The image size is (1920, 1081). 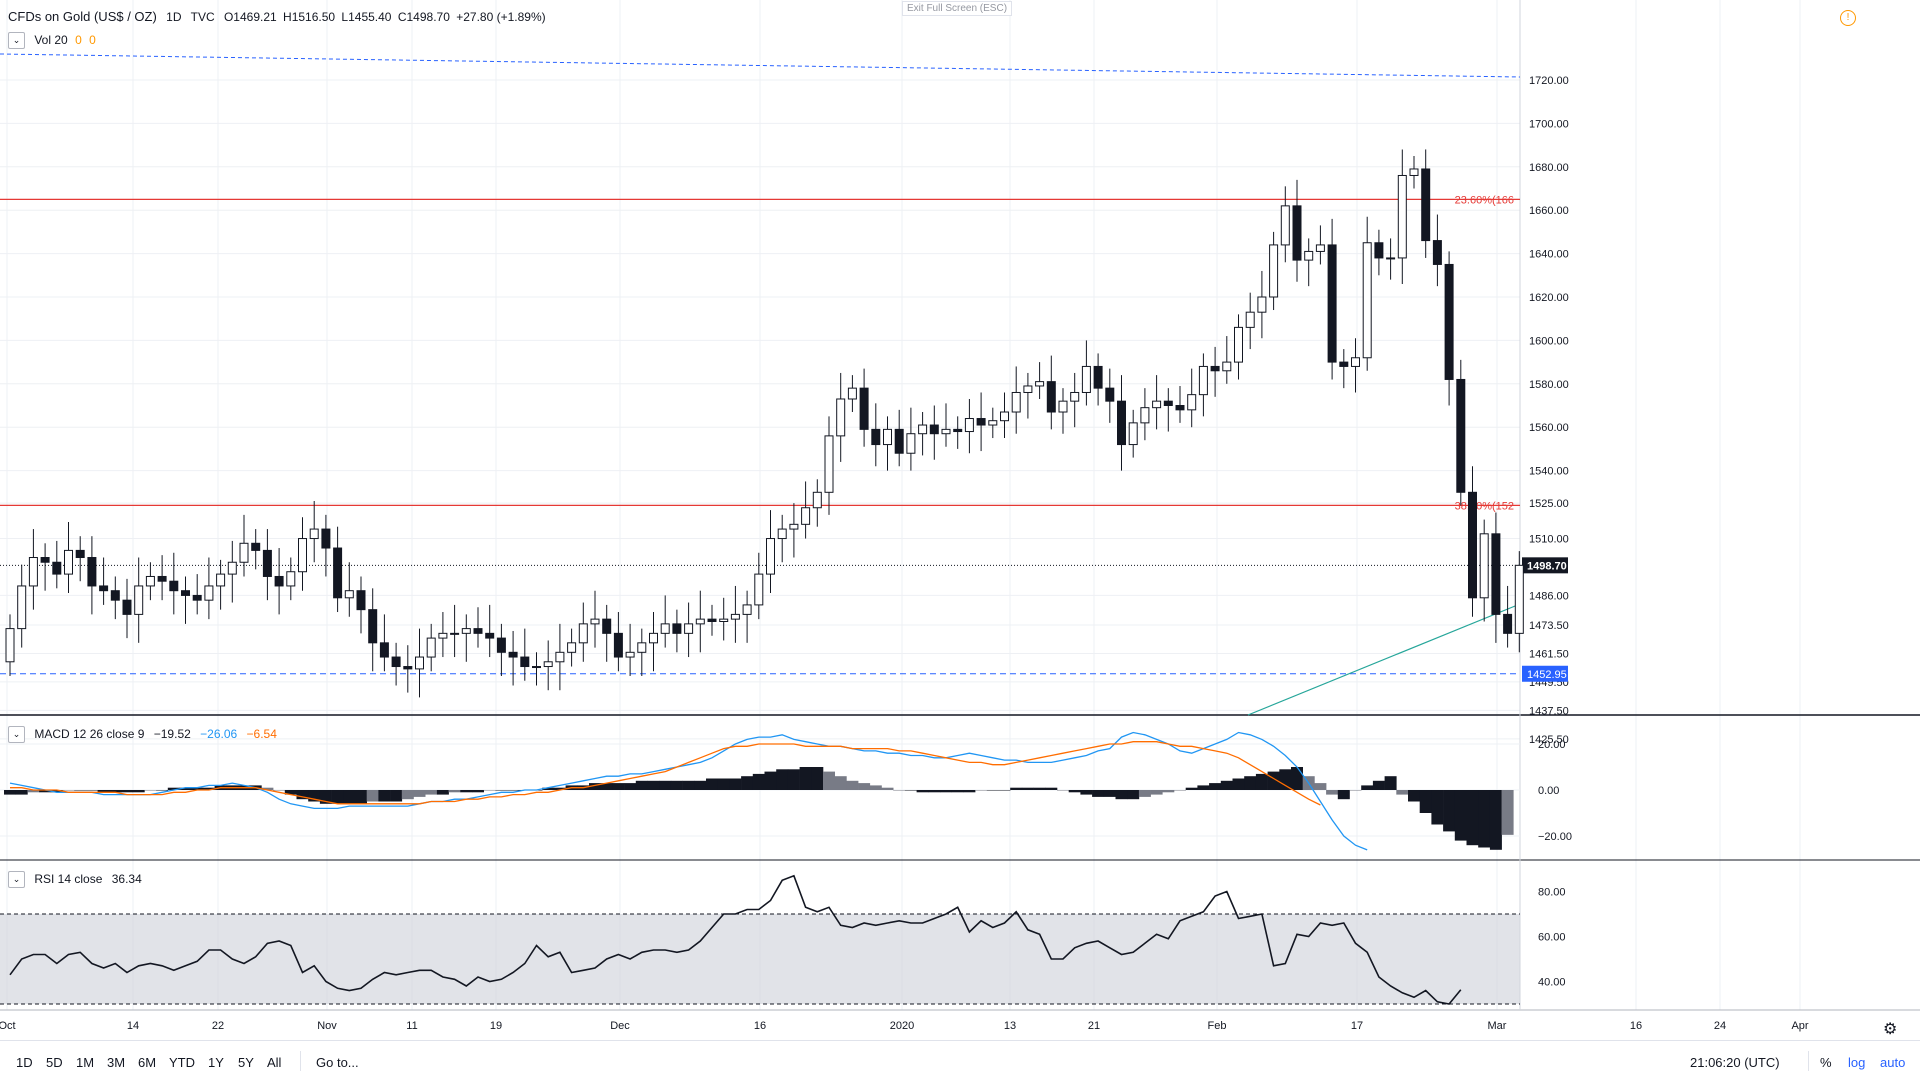 What do you see at coordinates (1010, 1026) in the screenshot?
I see `x-tick-label: 13` at bounding box center [1010, 1026].